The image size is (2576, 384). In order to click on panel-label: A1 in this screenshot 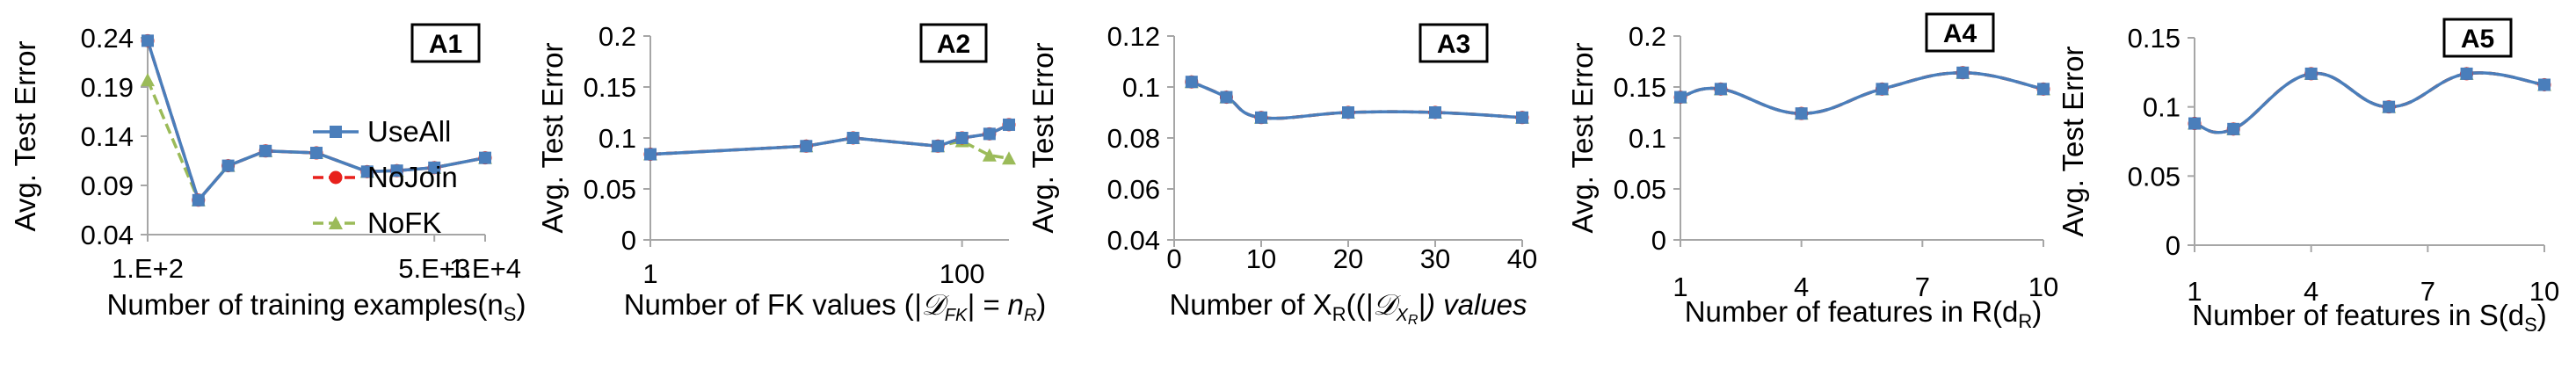, I will do `click(445, 44)`.